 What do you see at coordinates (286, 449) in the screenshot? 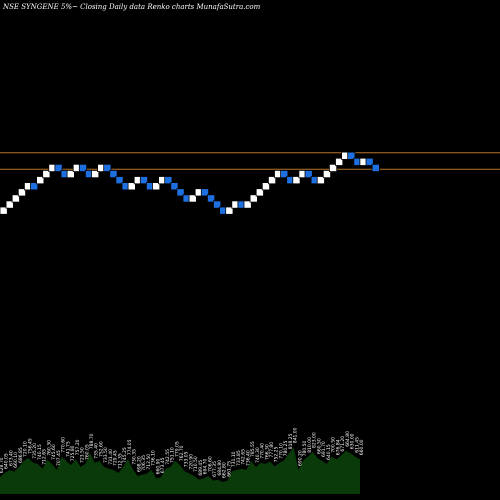
I see `volume-label: 780.25` at bounding box center [286, 449].